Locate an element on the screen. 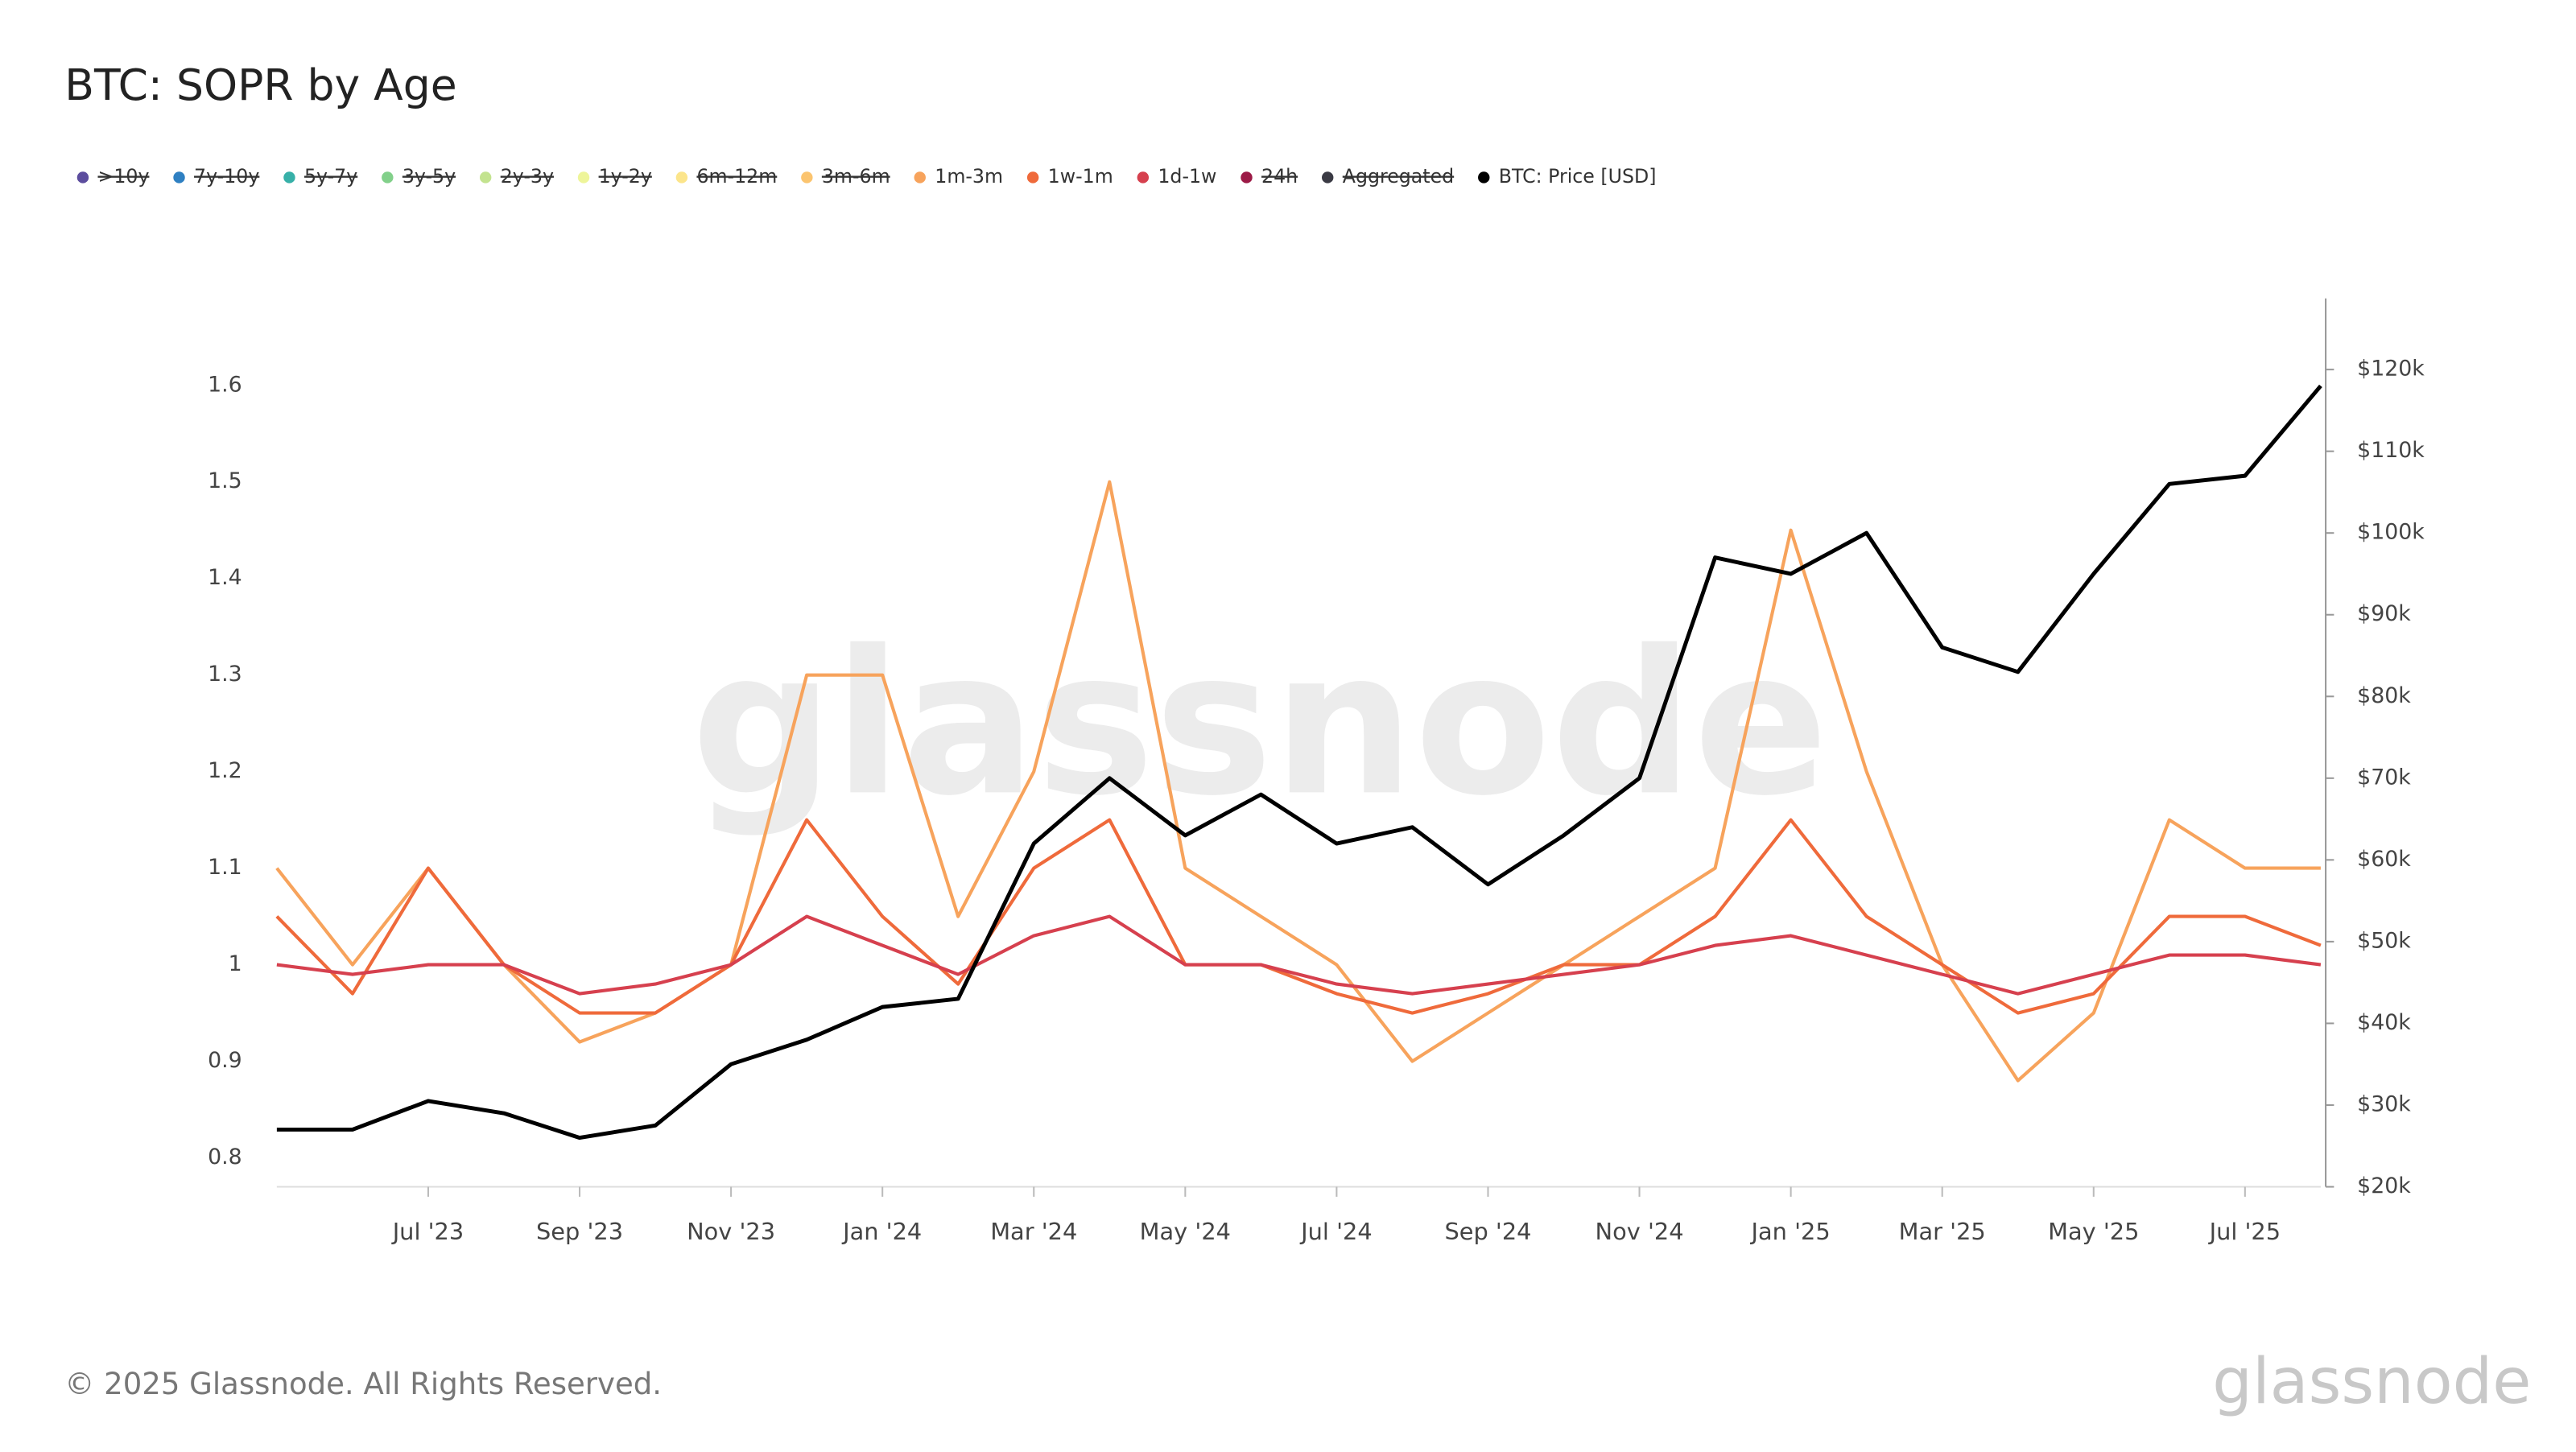  y2-tick-label: $20k is located at coordinates (2384, 1186).